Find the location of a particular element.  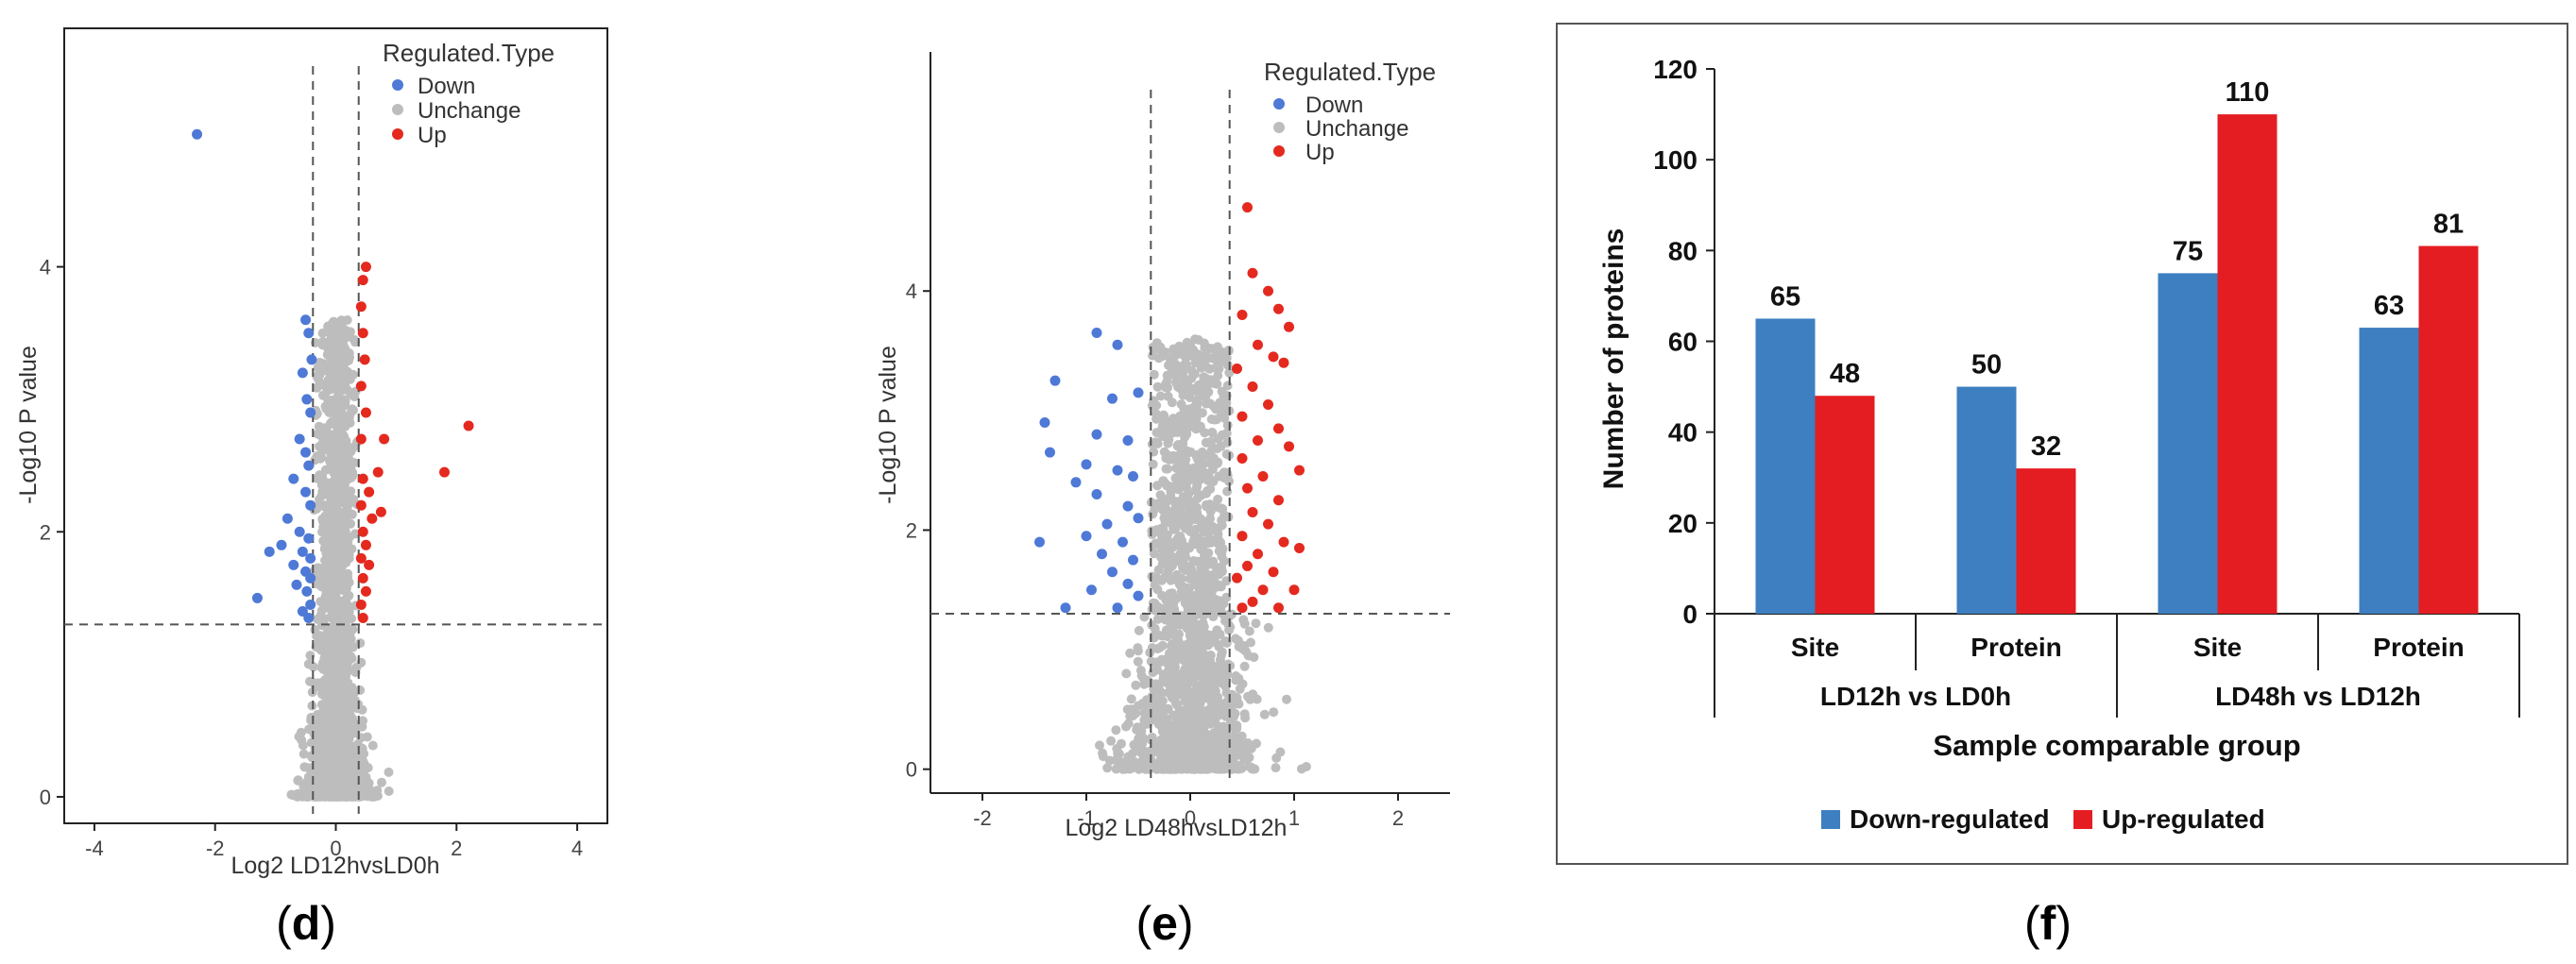

legend-swatch-down-e is located at coordinates (1279, 104).